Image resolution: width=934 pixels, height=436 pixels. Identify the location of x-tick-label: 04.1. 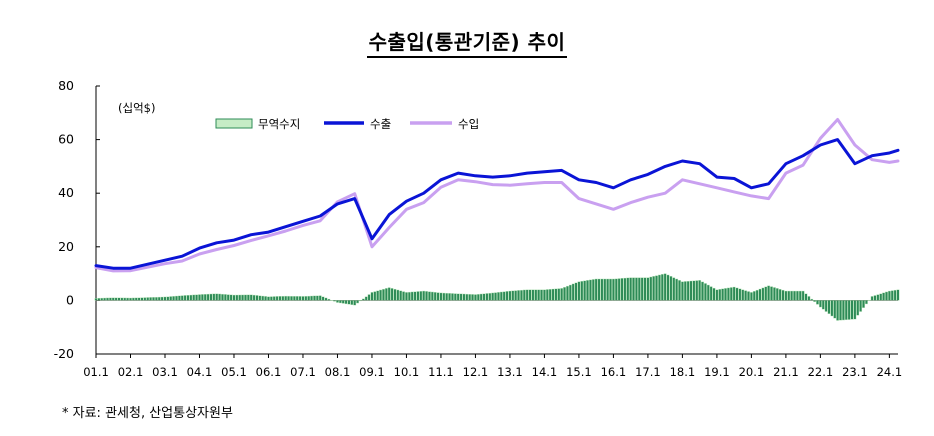
(200, 372).